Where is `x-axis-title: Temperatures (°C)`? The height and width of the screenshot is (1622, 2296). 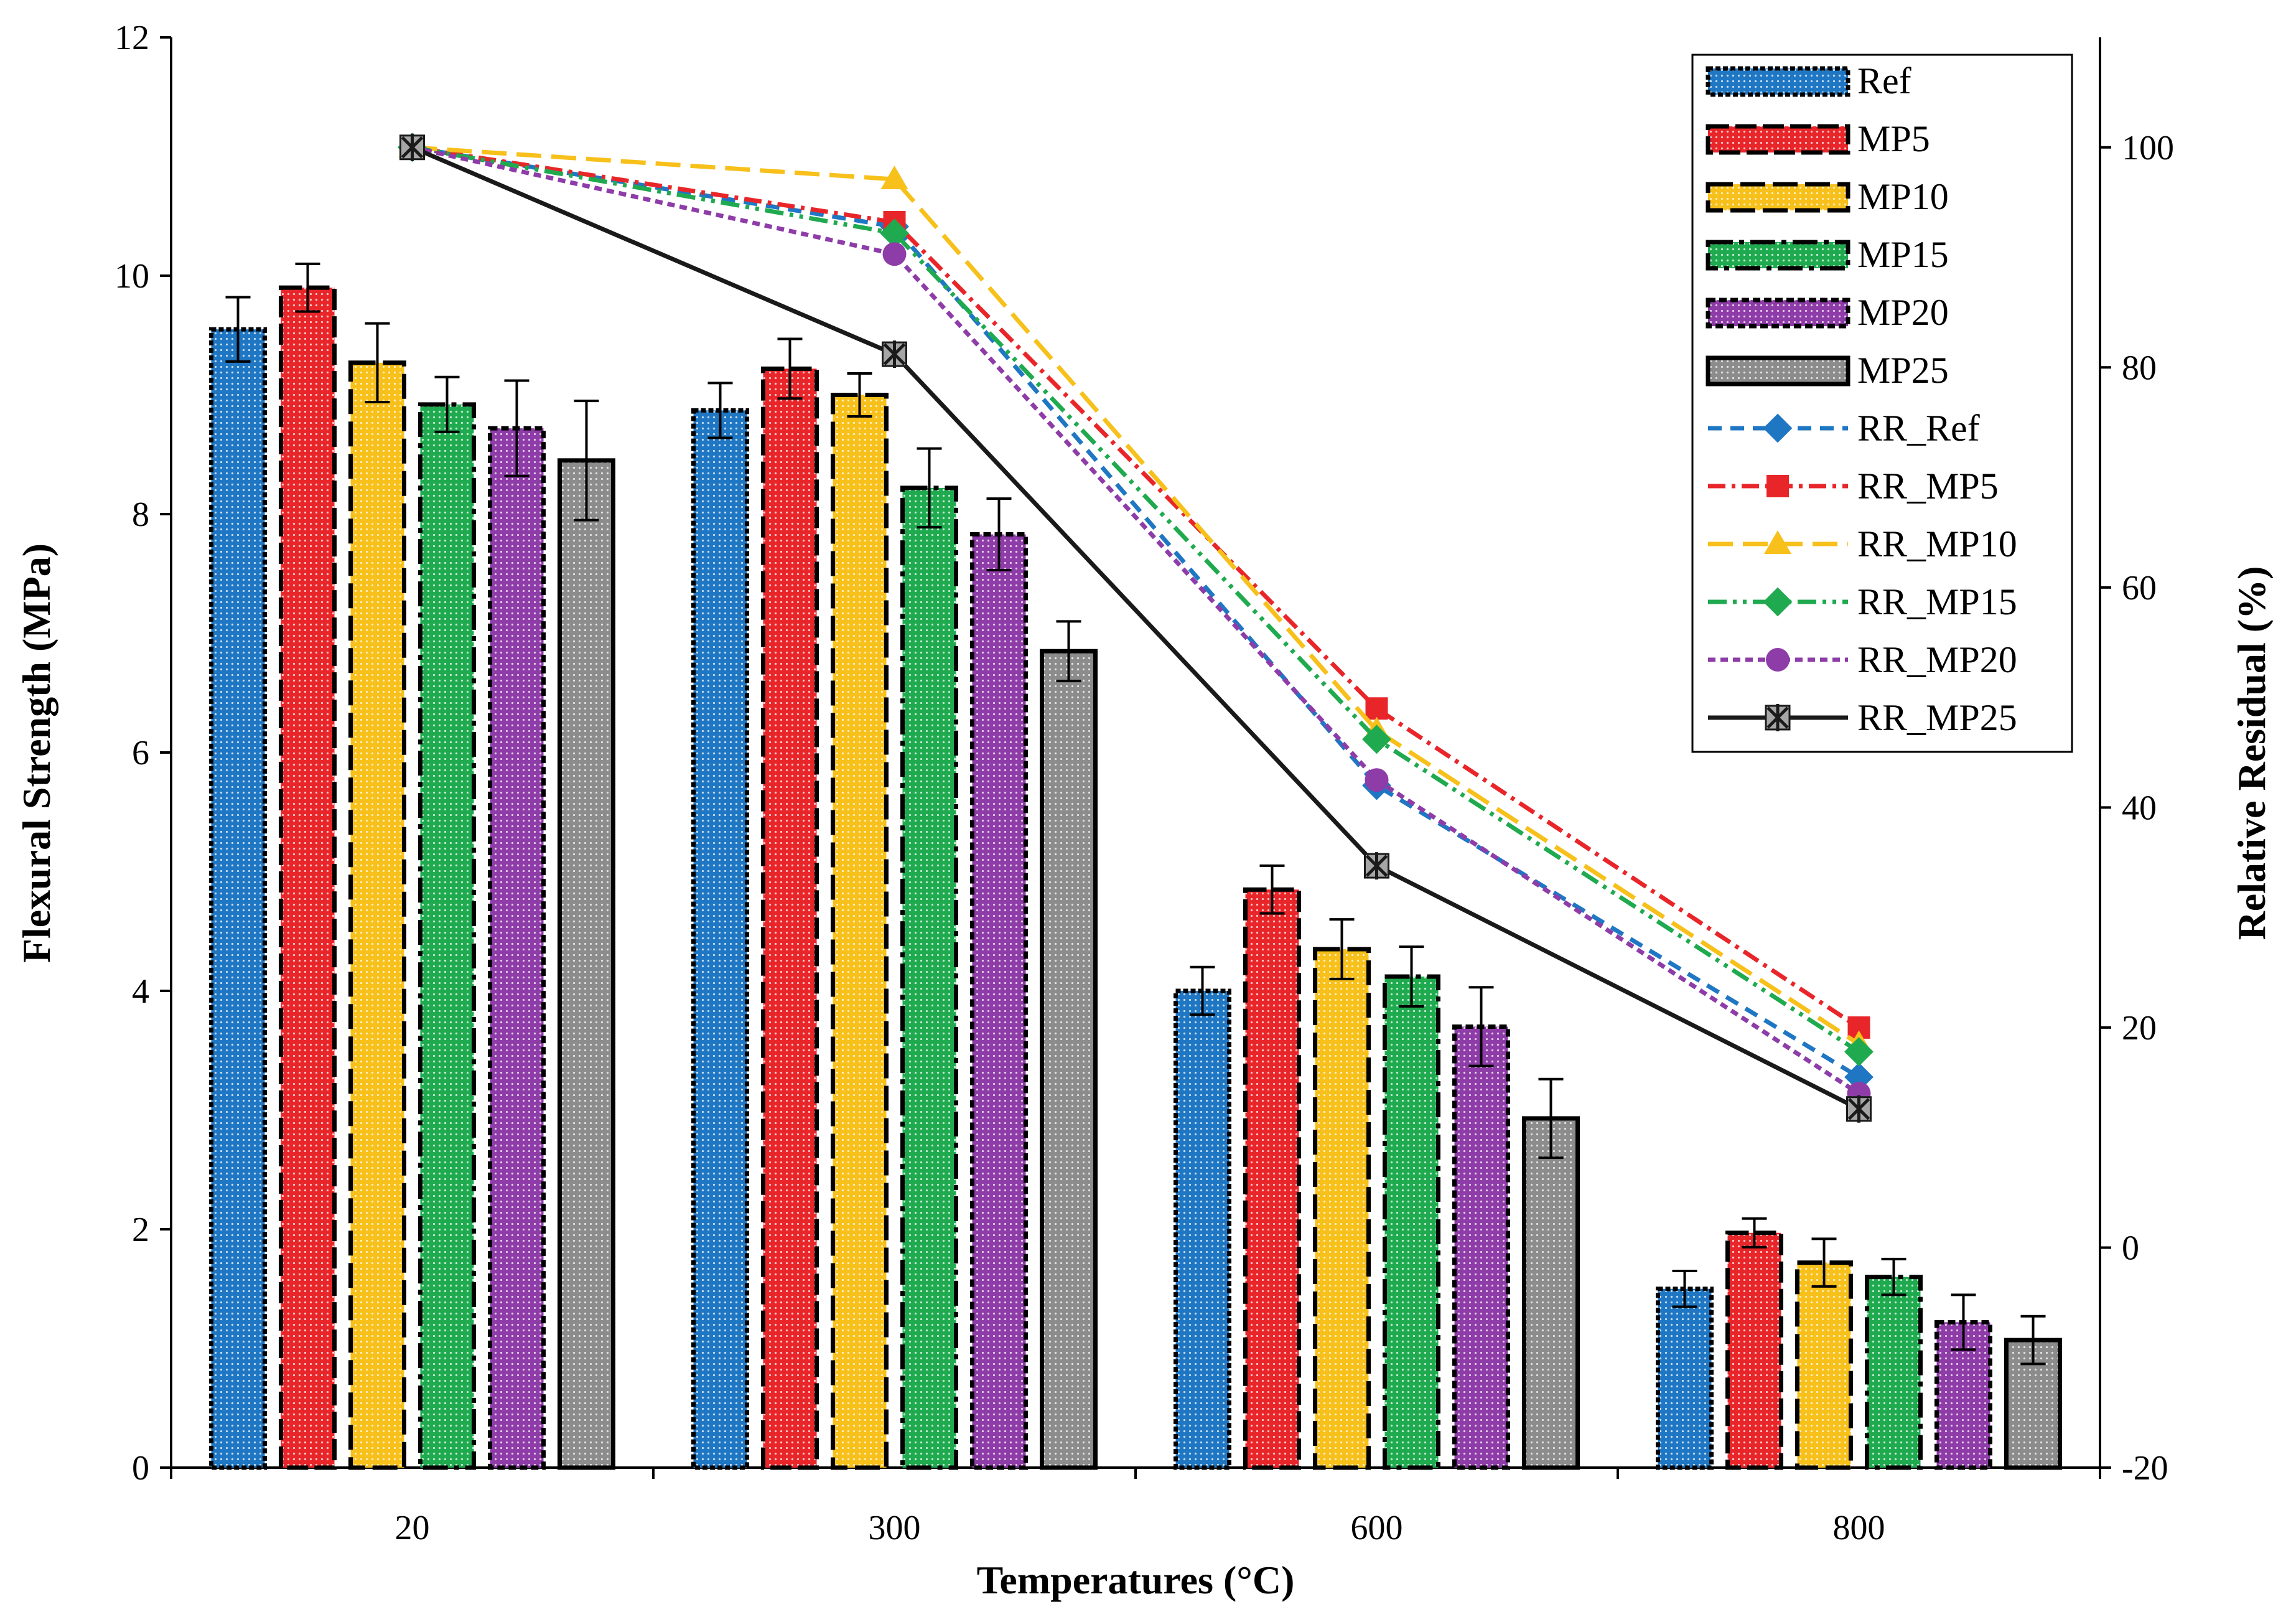 x-axis-title: Temperatures (°C) is located at coordinates (1136, 1580).